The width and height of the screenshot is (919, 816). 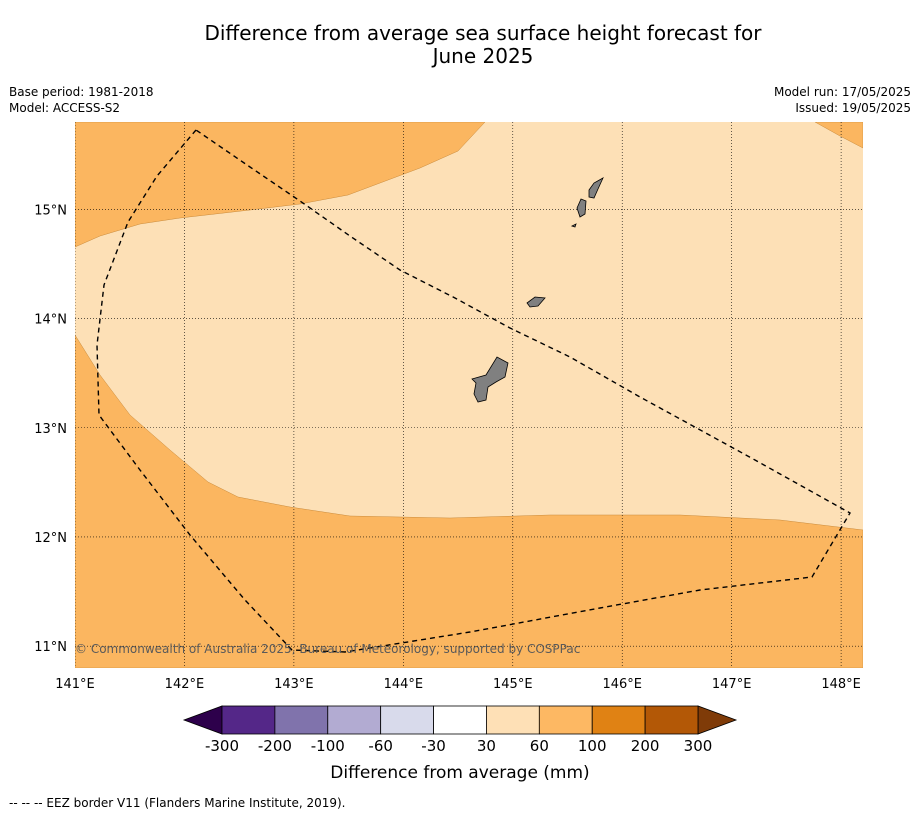 What do you see at coordinates (458, 746) in the screenshot?
I see `colorbar-tick-labels: -300 -200 -100 -60 -30 30 60 100 200 300` at bounding box center [458, 746].